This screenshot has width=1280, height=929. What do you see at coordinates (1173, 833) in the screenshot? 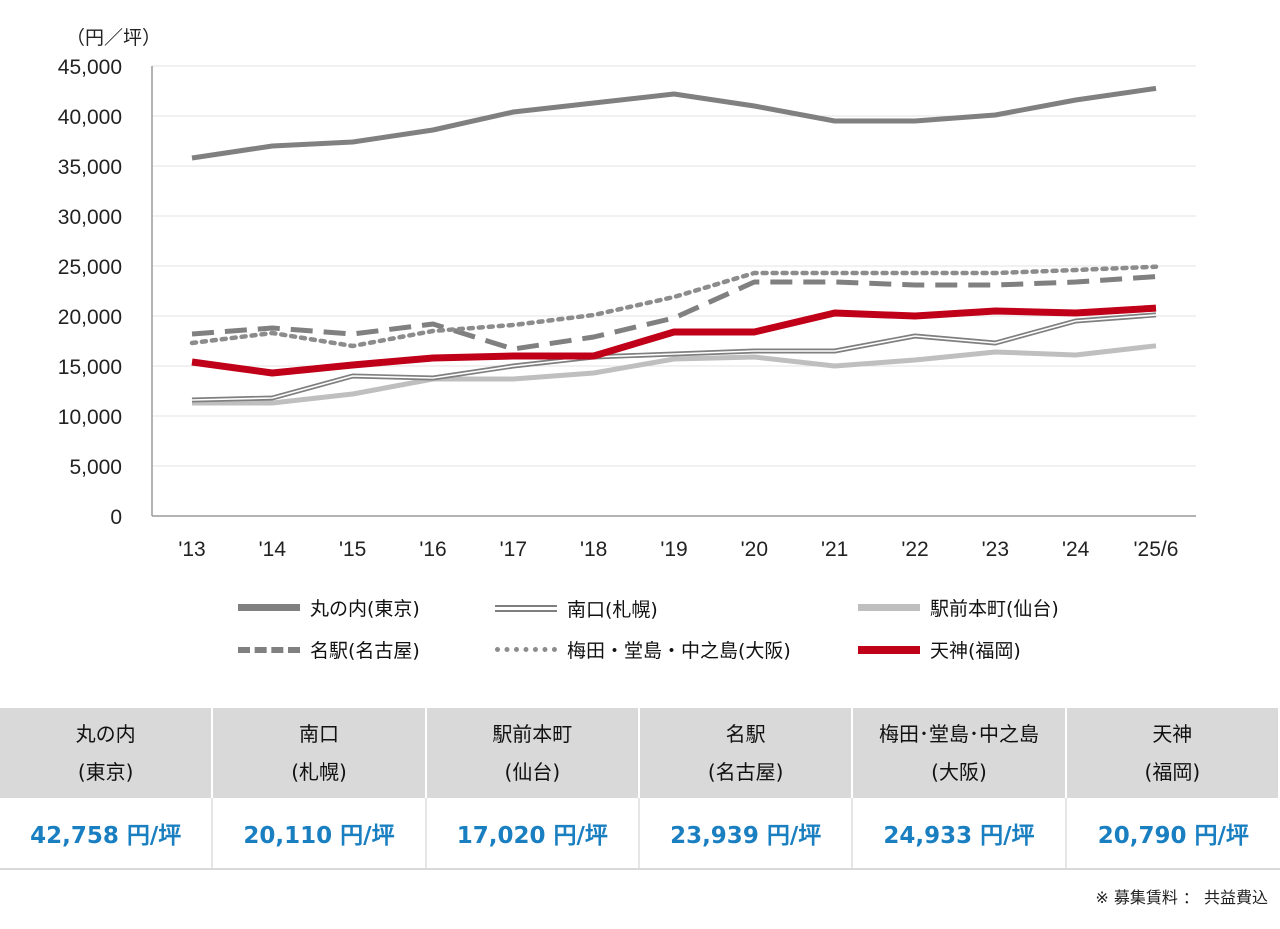
I see `rent-value: 20,790 円/坪` at bounding box center [1173, 833].